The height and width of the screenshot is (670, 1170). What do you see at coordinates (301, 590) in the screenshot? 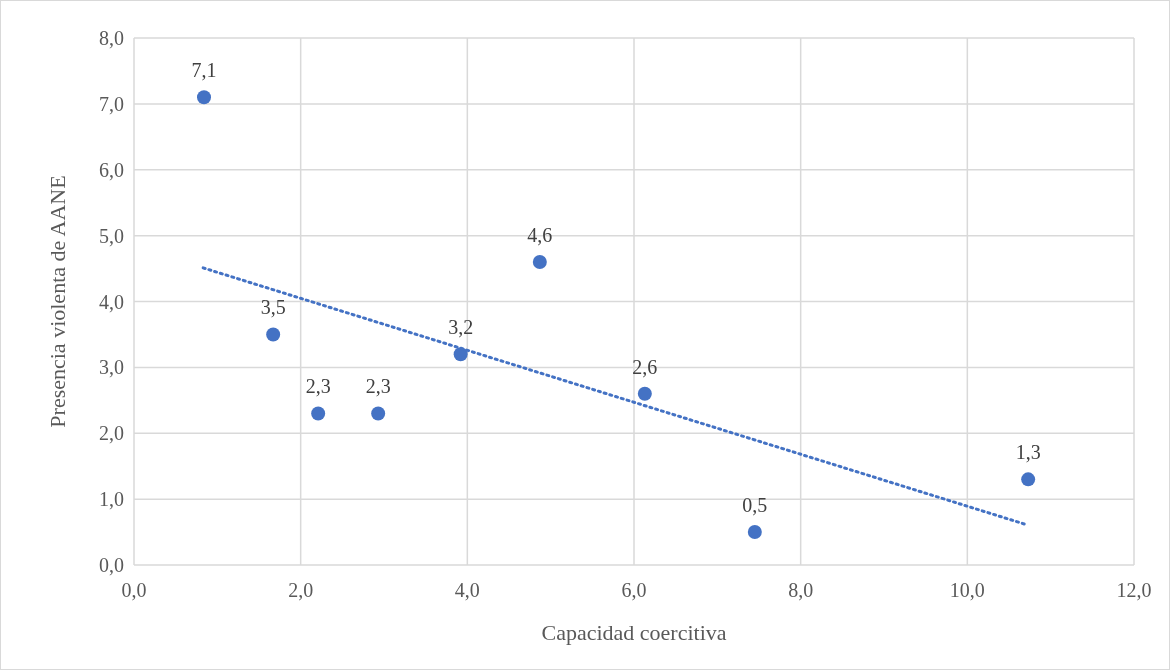
I see `x-tick-label: 2,0` at bounding box center [301, 590].